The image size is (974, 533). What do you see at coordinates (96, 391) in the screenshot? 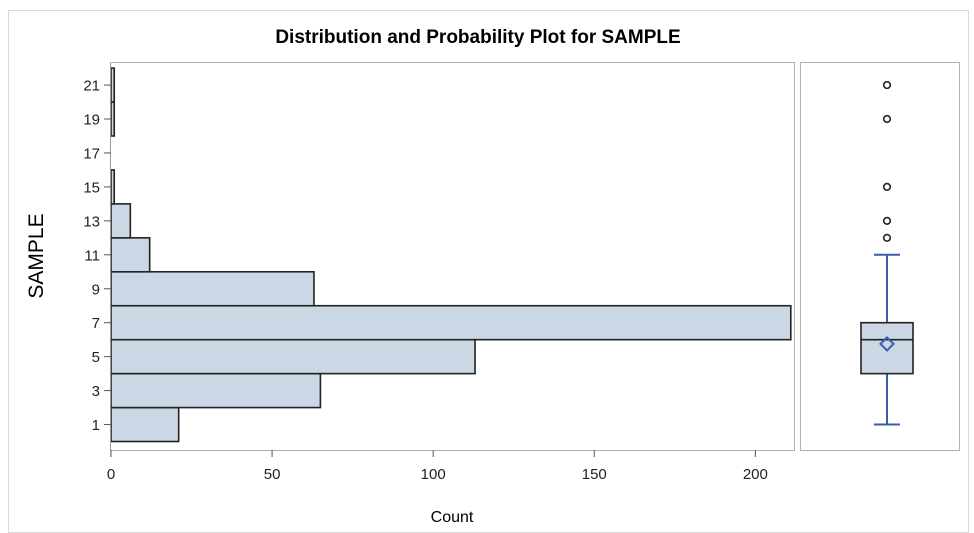
I see `y-tick-label: 3` at bounding box center [96, 391].